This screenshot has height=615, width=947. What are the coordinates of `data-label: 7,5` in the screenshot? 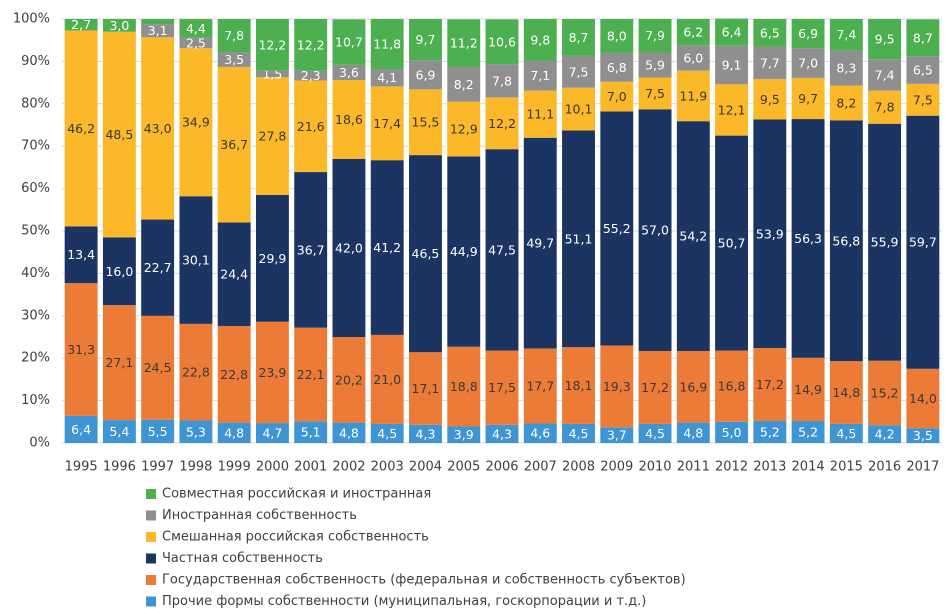 It's located at (579, 71).